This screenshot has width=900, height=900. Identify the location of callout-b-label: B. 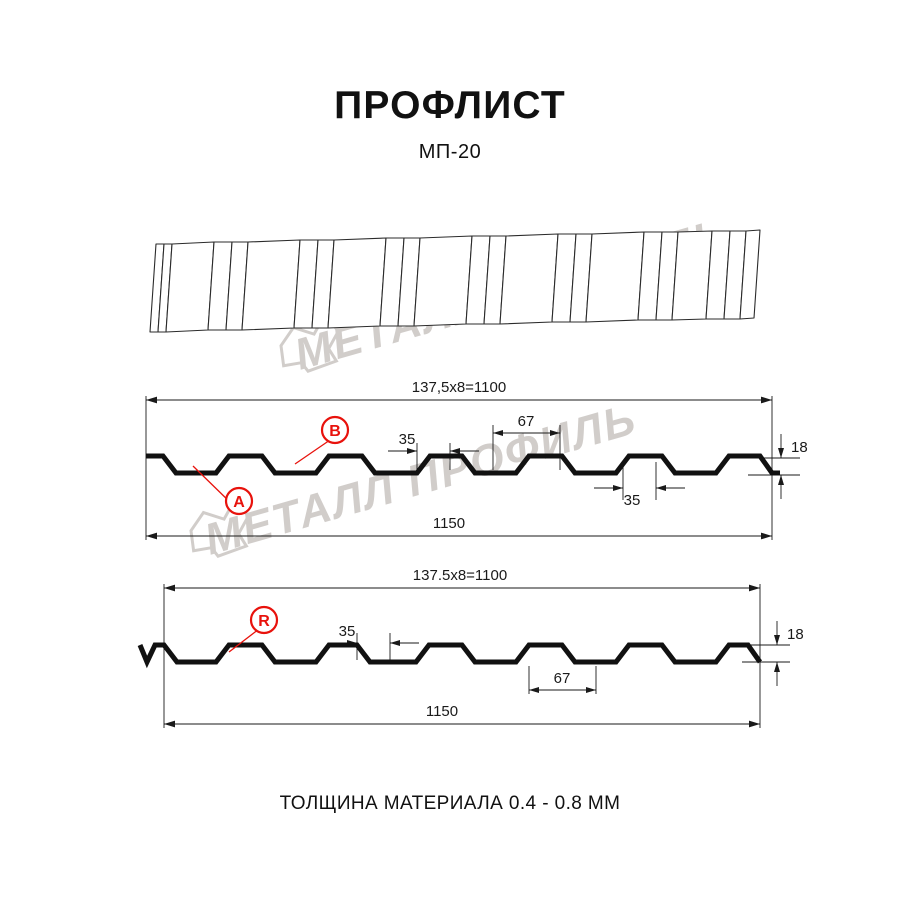
(335, 431).